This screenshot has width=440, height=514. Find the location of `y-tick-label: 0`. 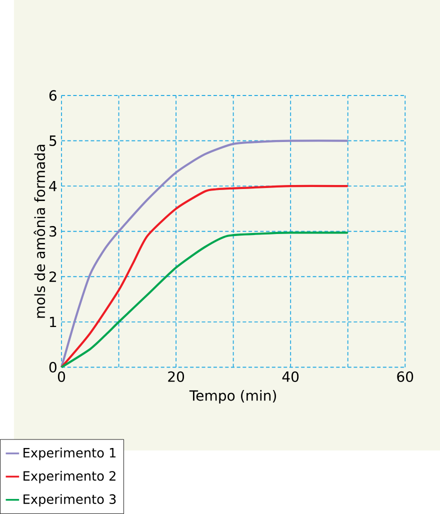

y-tick-label: 0 is located at coordinates (52, 367).